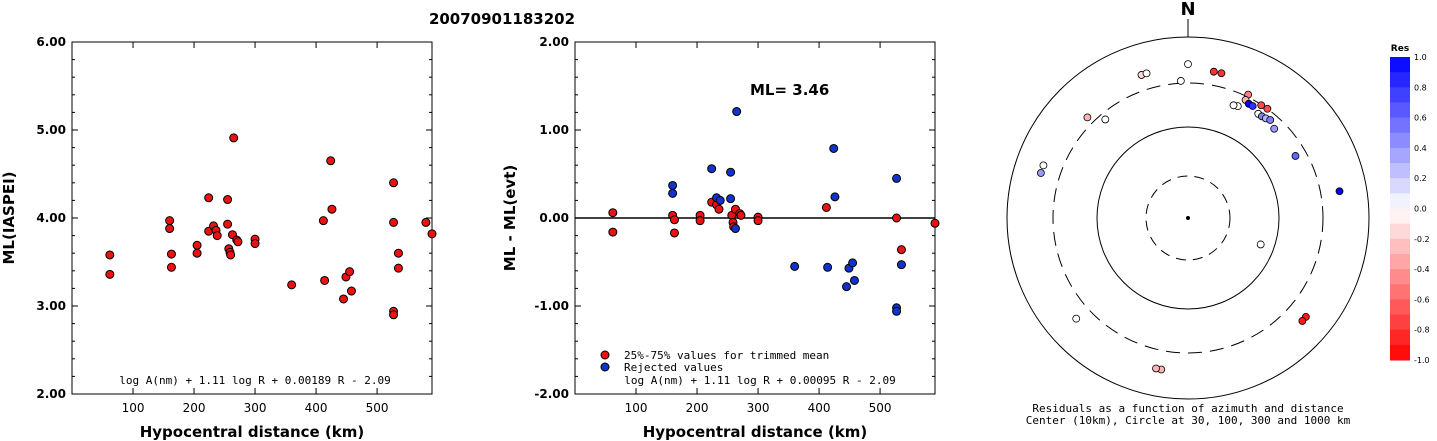  Describe the element at coordinates (1420, 118) in the screenshot. I see `colorbar-tick-label: 0.6` at that location.